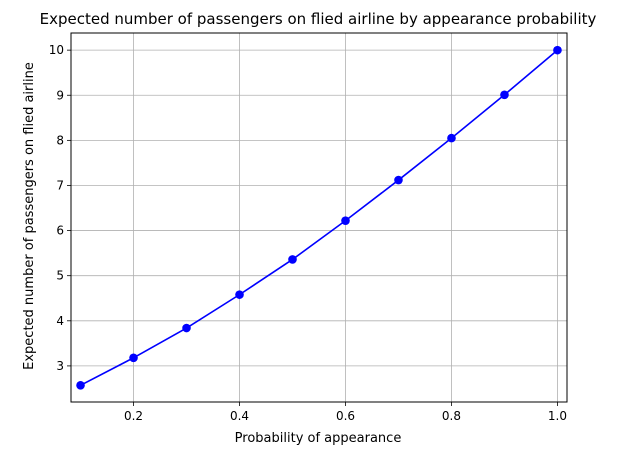  What do you see at coordinates (60, 185) in the screenshot?
I see `y-tick-label: 7` at bounding box center [60, 185].